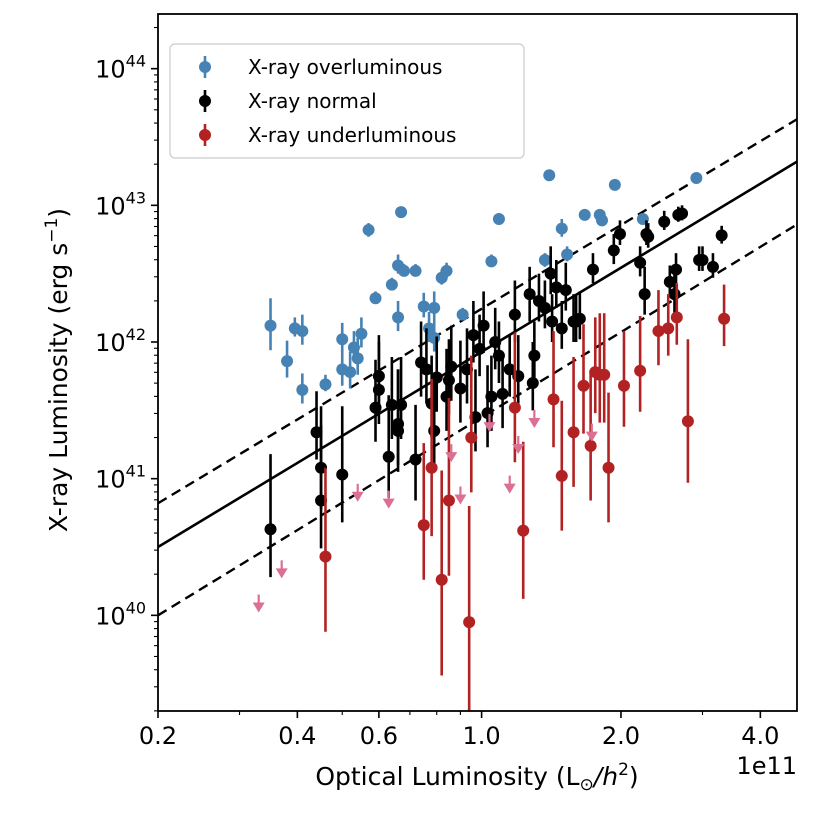 The width and height of the screenshot is (830, 830). Describe the element at coordinates (58, 213) in the screenshot. I see `y-axis-label-close: )` at that location.